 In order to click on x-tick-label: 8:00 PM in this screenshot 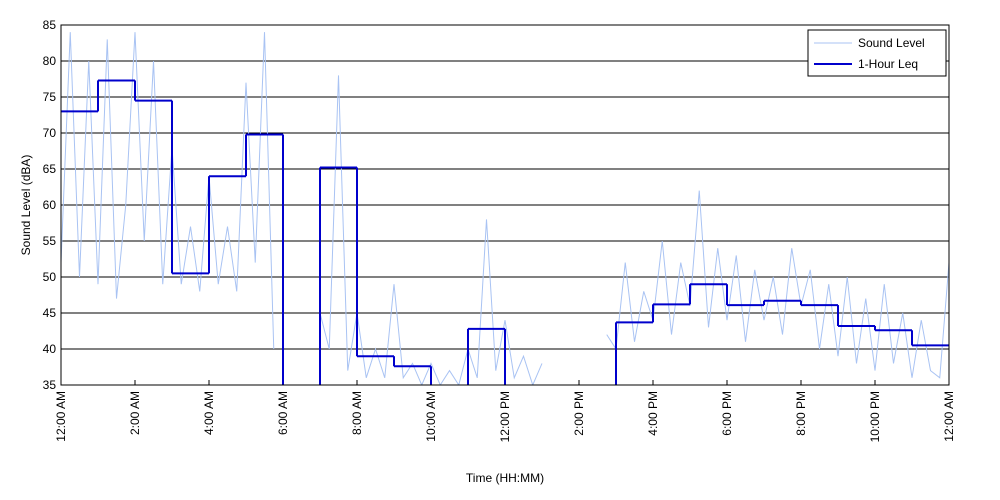, I will do `click(801, 413)`.